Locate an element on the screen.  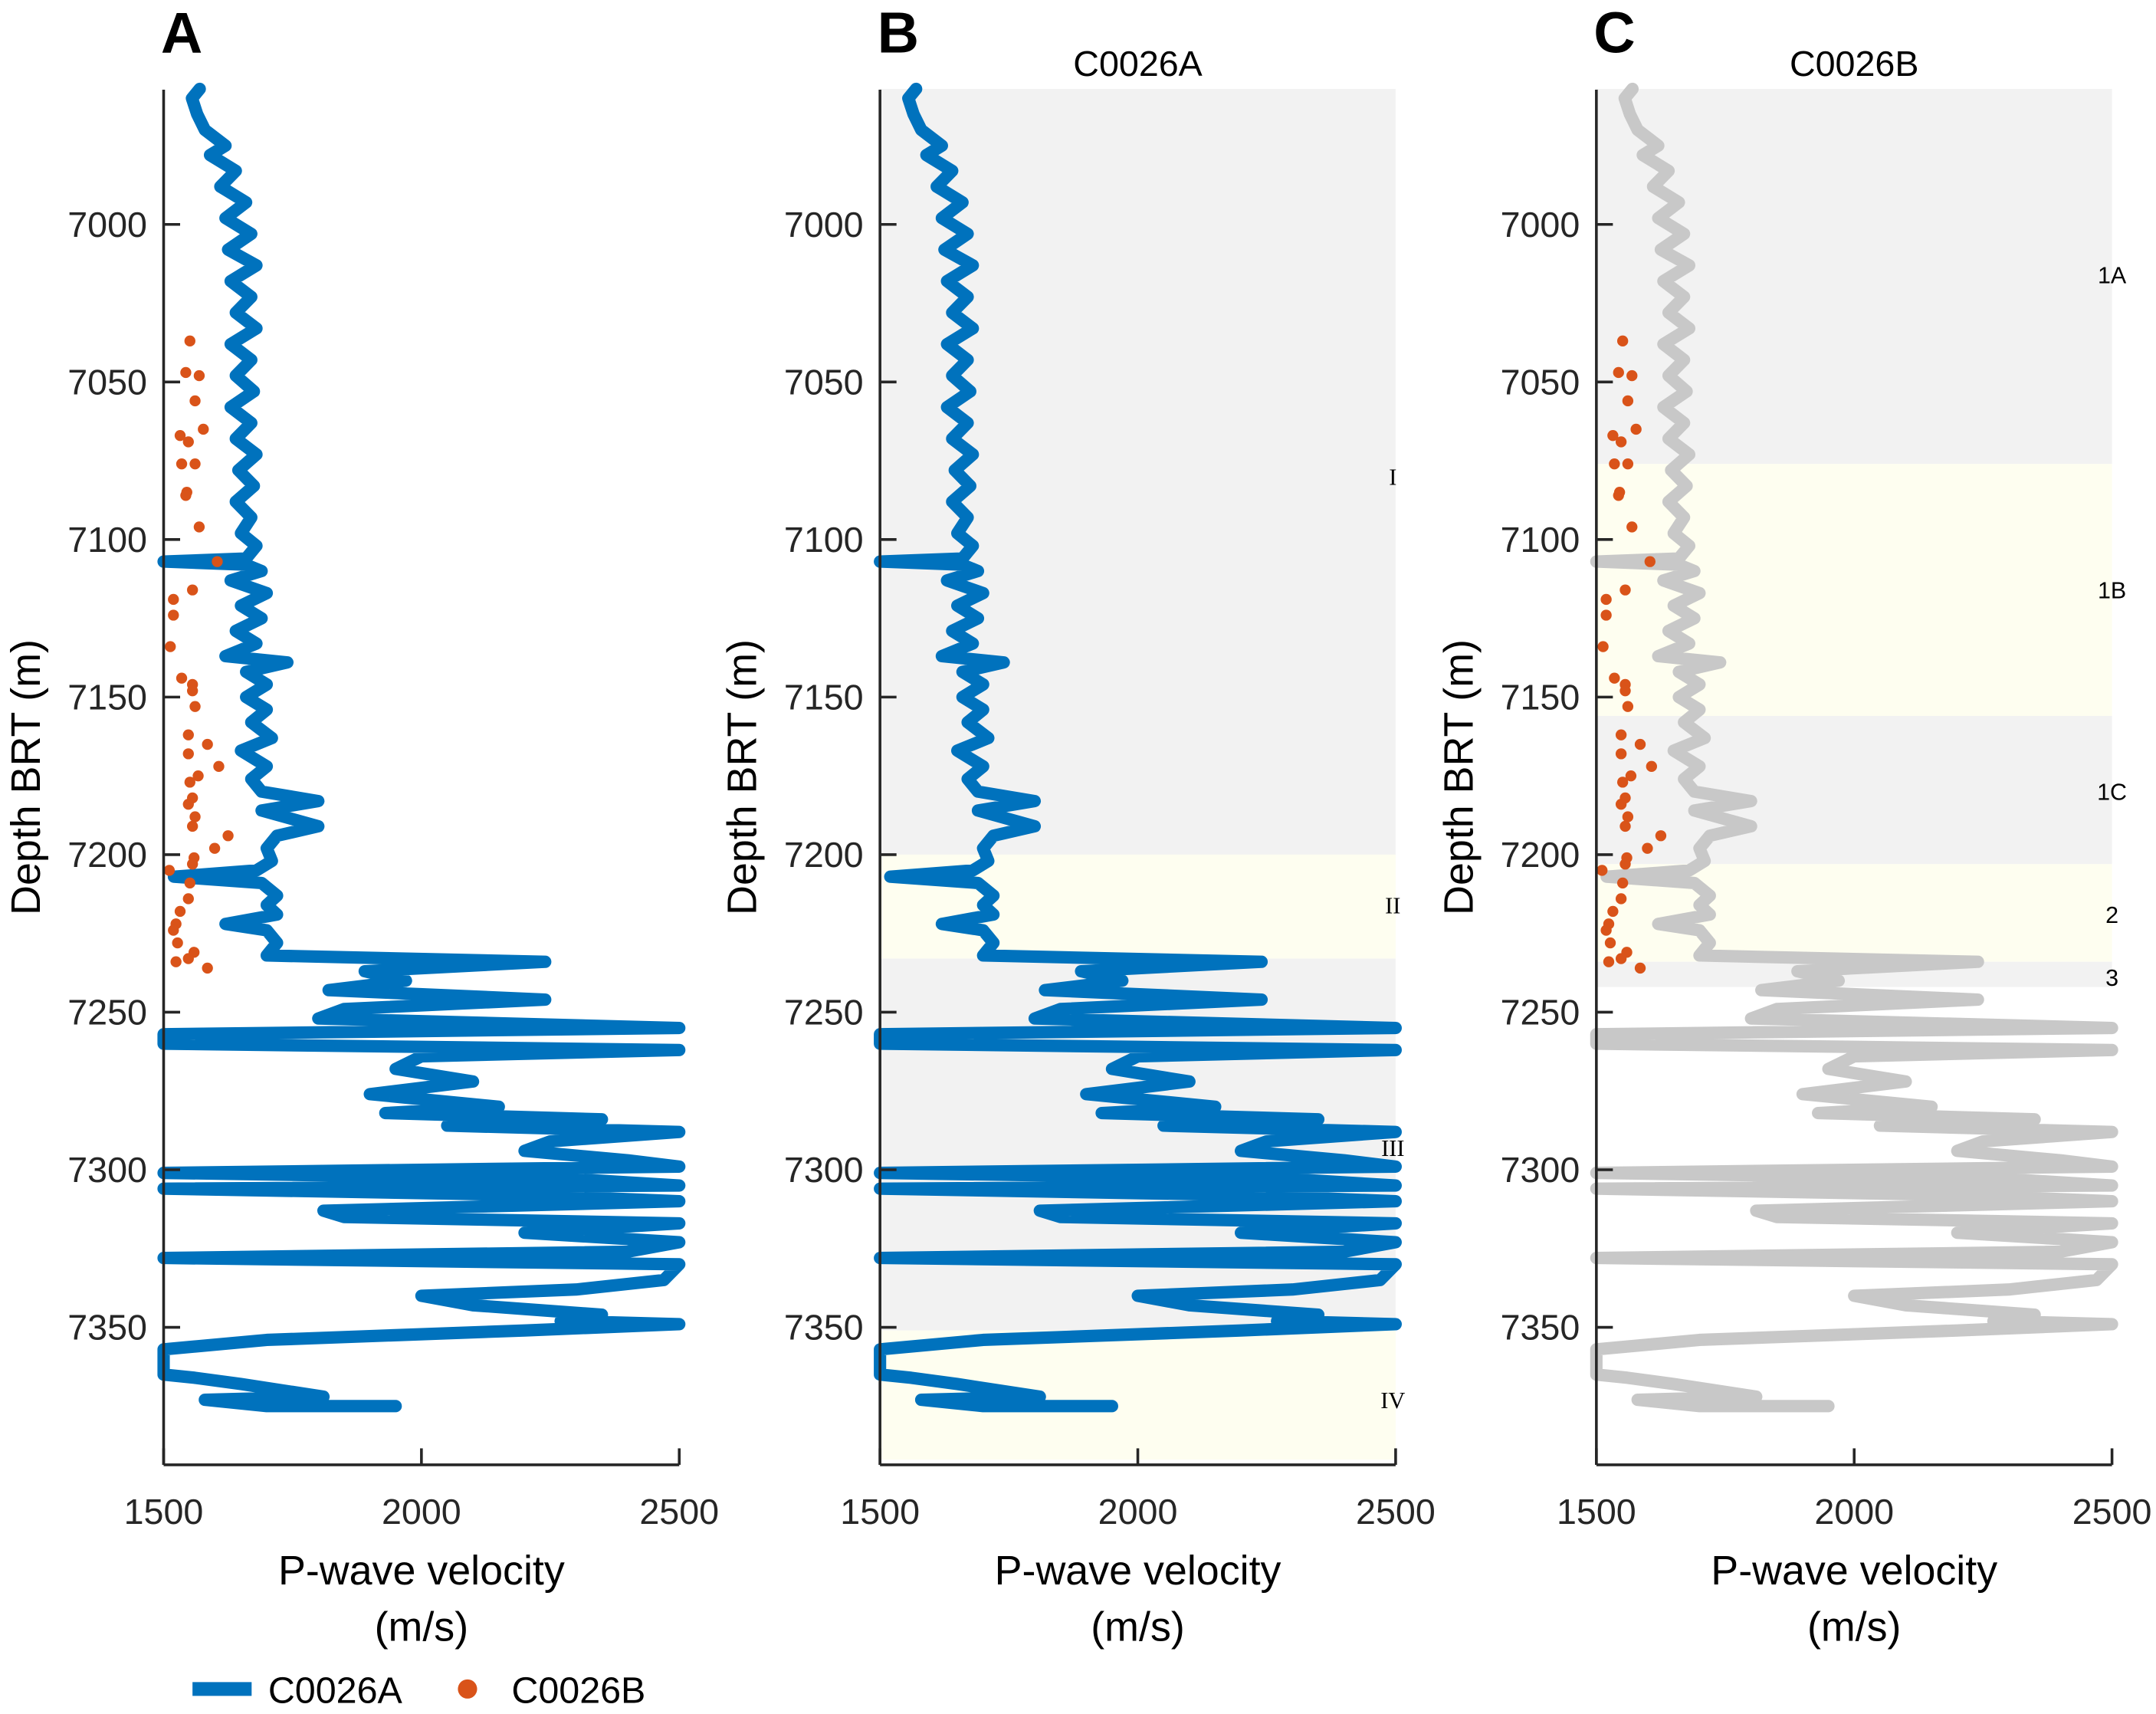
zone-label: 1B is located at coordinates (2112, 590).